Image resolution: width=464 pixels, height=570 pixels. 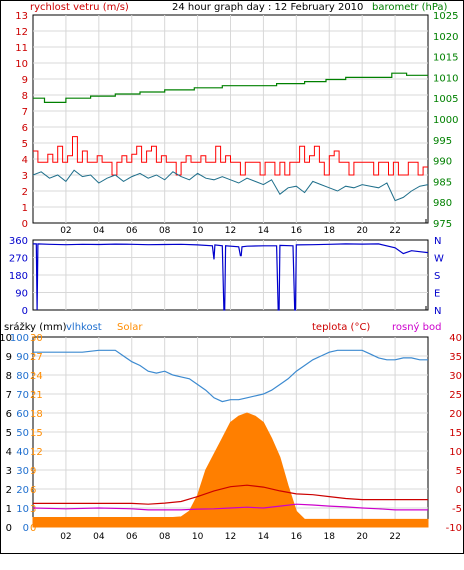 I want to click on p1-speed-series, so click(x=230, y=185).